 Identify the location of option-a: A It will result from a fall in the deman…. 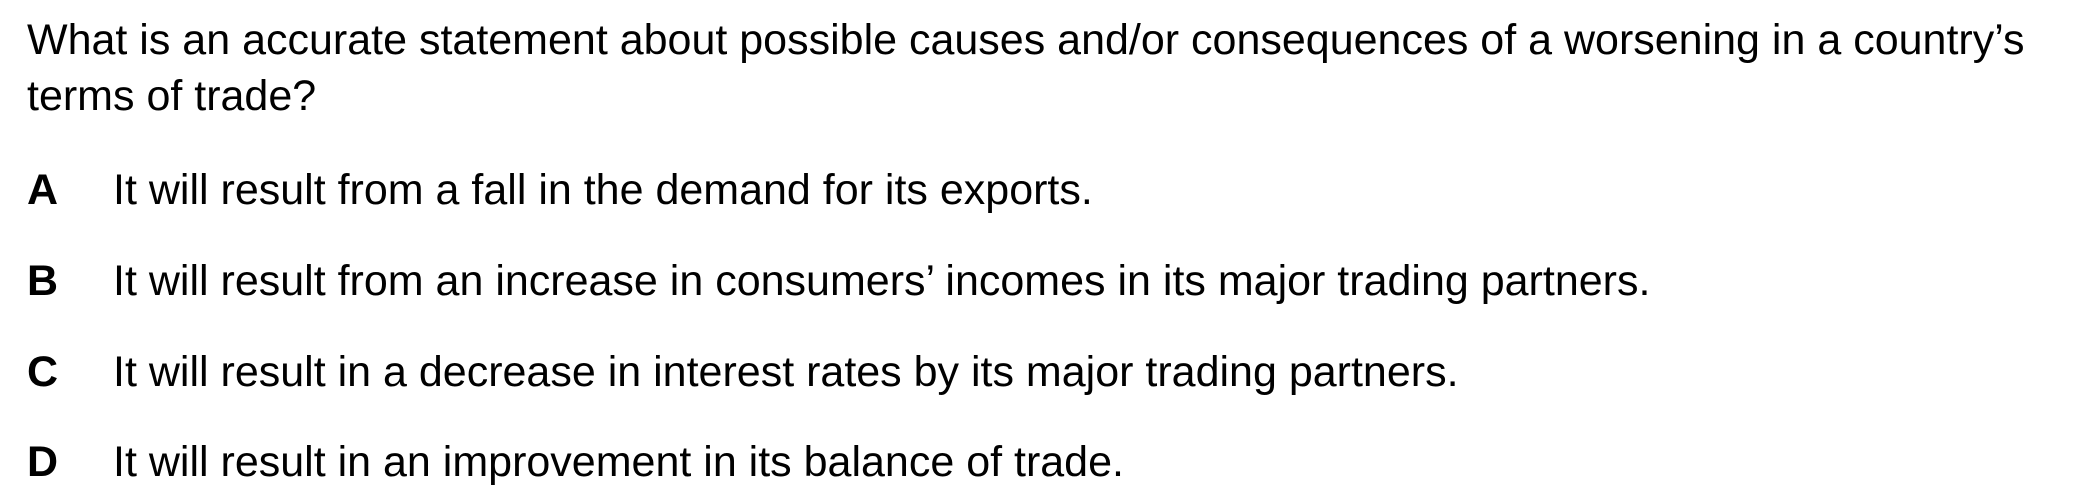
(560, 190).